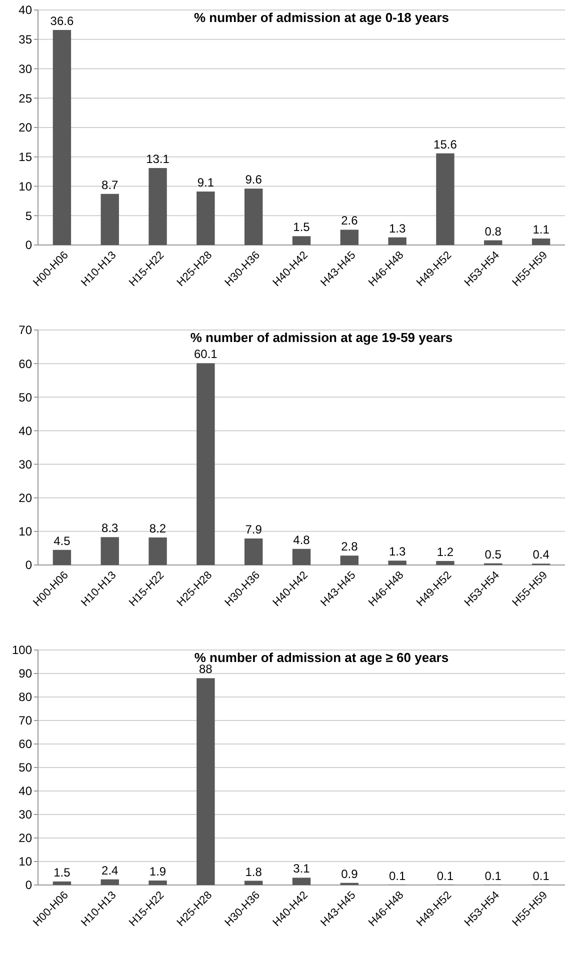 Image resolution: width=573 pixels, height=960 pixels. Describe the element at coordinates (493, 231) in the screenshot. I see `data-label: 0.8` at that location.